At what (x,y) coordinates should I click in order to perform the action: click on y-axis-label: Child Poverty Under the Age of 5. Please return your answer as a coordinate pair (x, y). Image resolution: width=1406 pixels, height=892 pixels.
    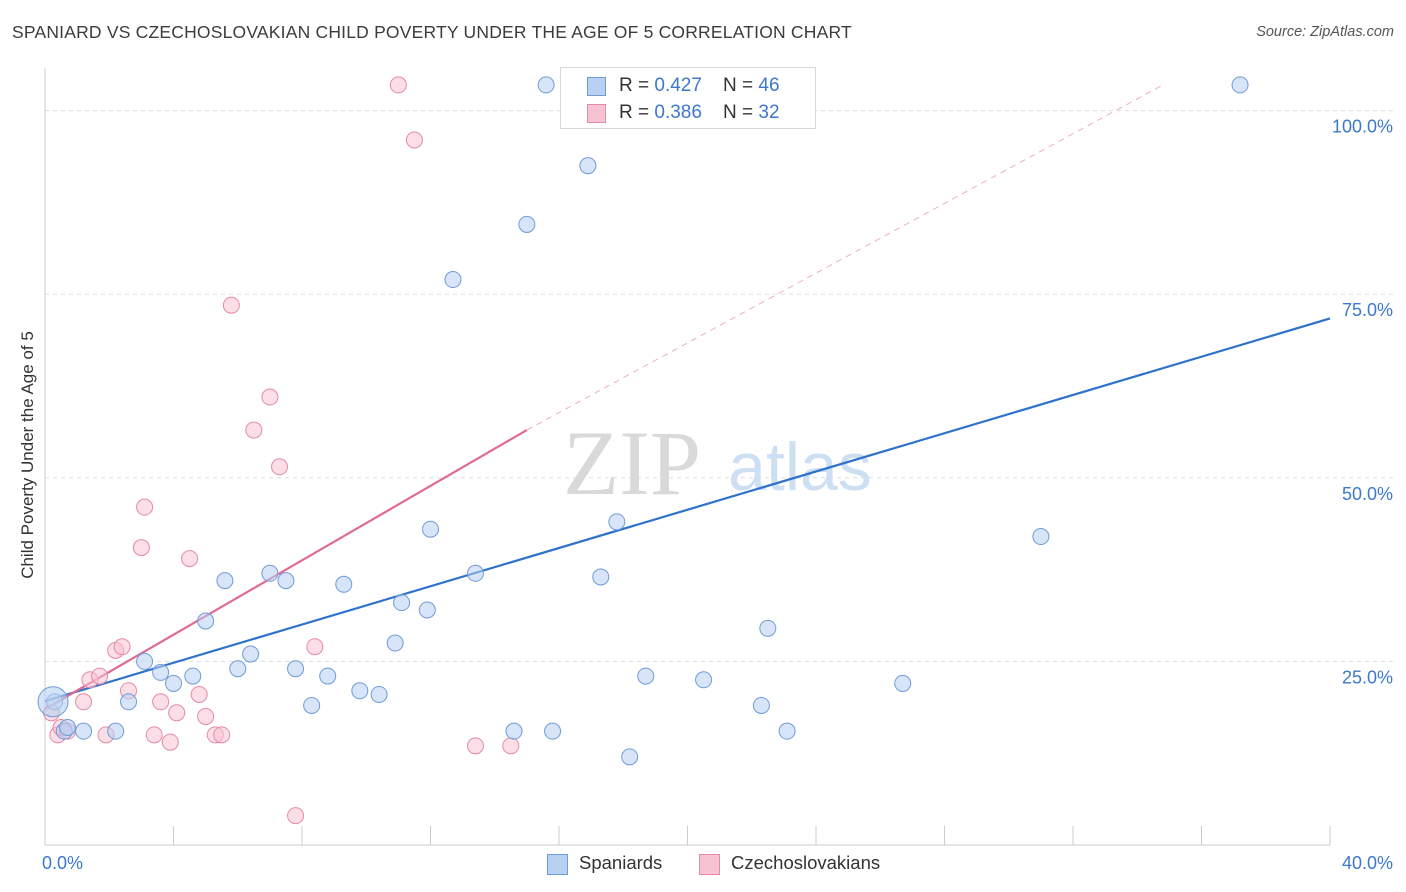
    Looking at the image, I should click on (27, 455).